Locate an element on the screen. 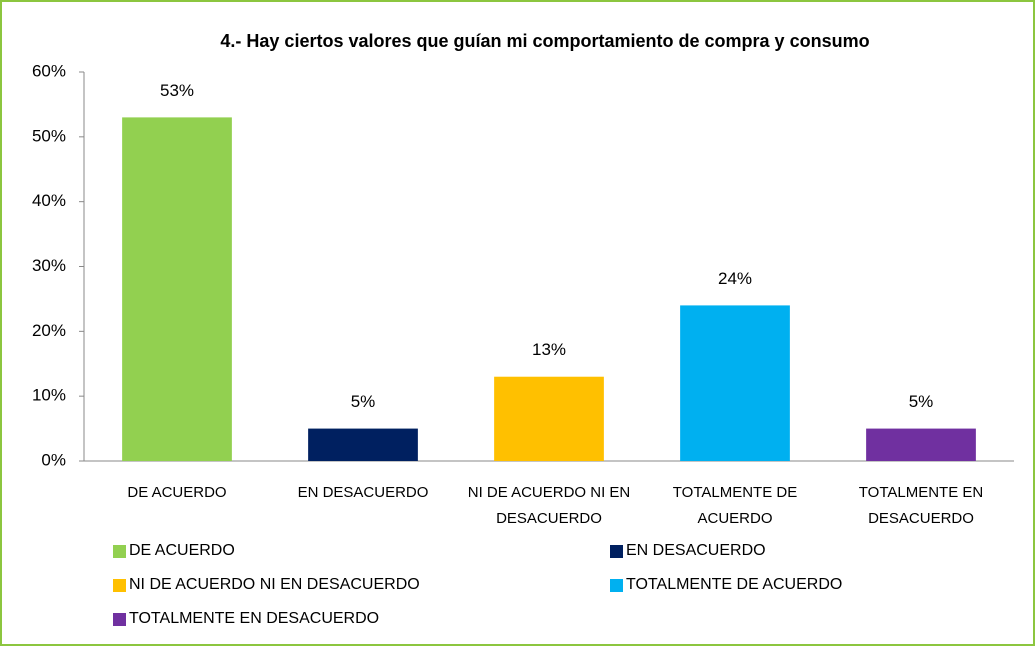  y-tick-label: 60% is located at coordinates (49, 70).